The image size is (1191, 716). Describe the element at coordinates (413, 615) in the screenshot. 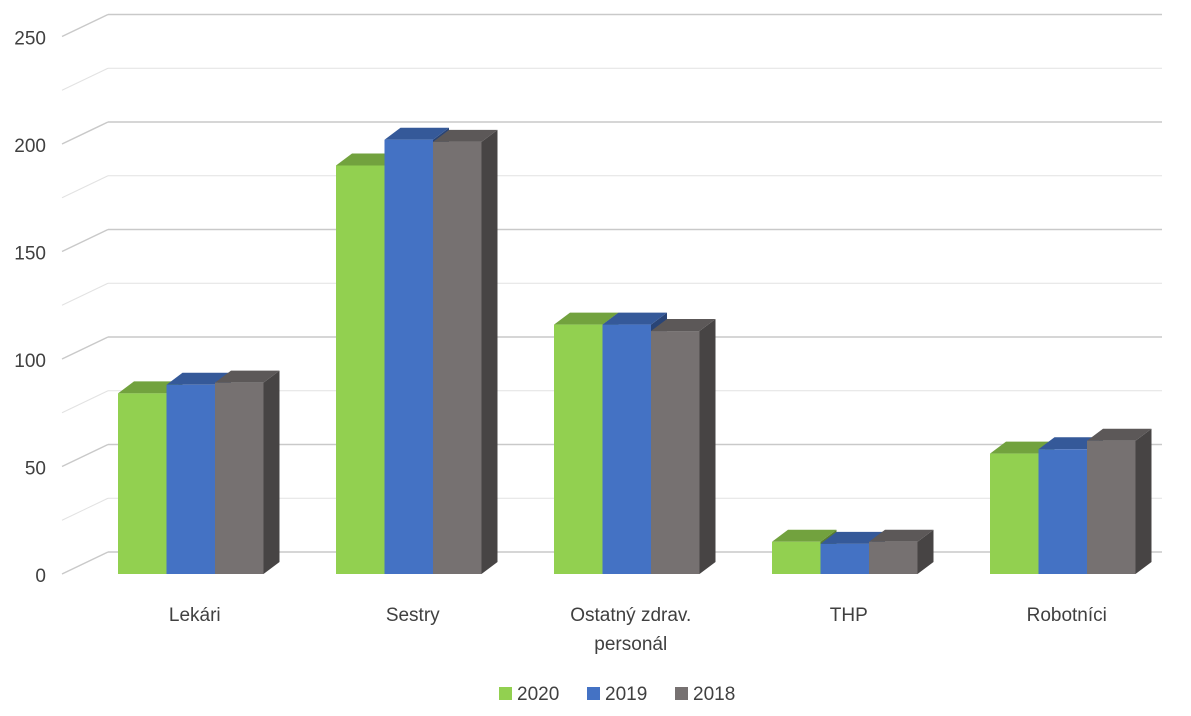

I see `category-label: Sestry` at that location.